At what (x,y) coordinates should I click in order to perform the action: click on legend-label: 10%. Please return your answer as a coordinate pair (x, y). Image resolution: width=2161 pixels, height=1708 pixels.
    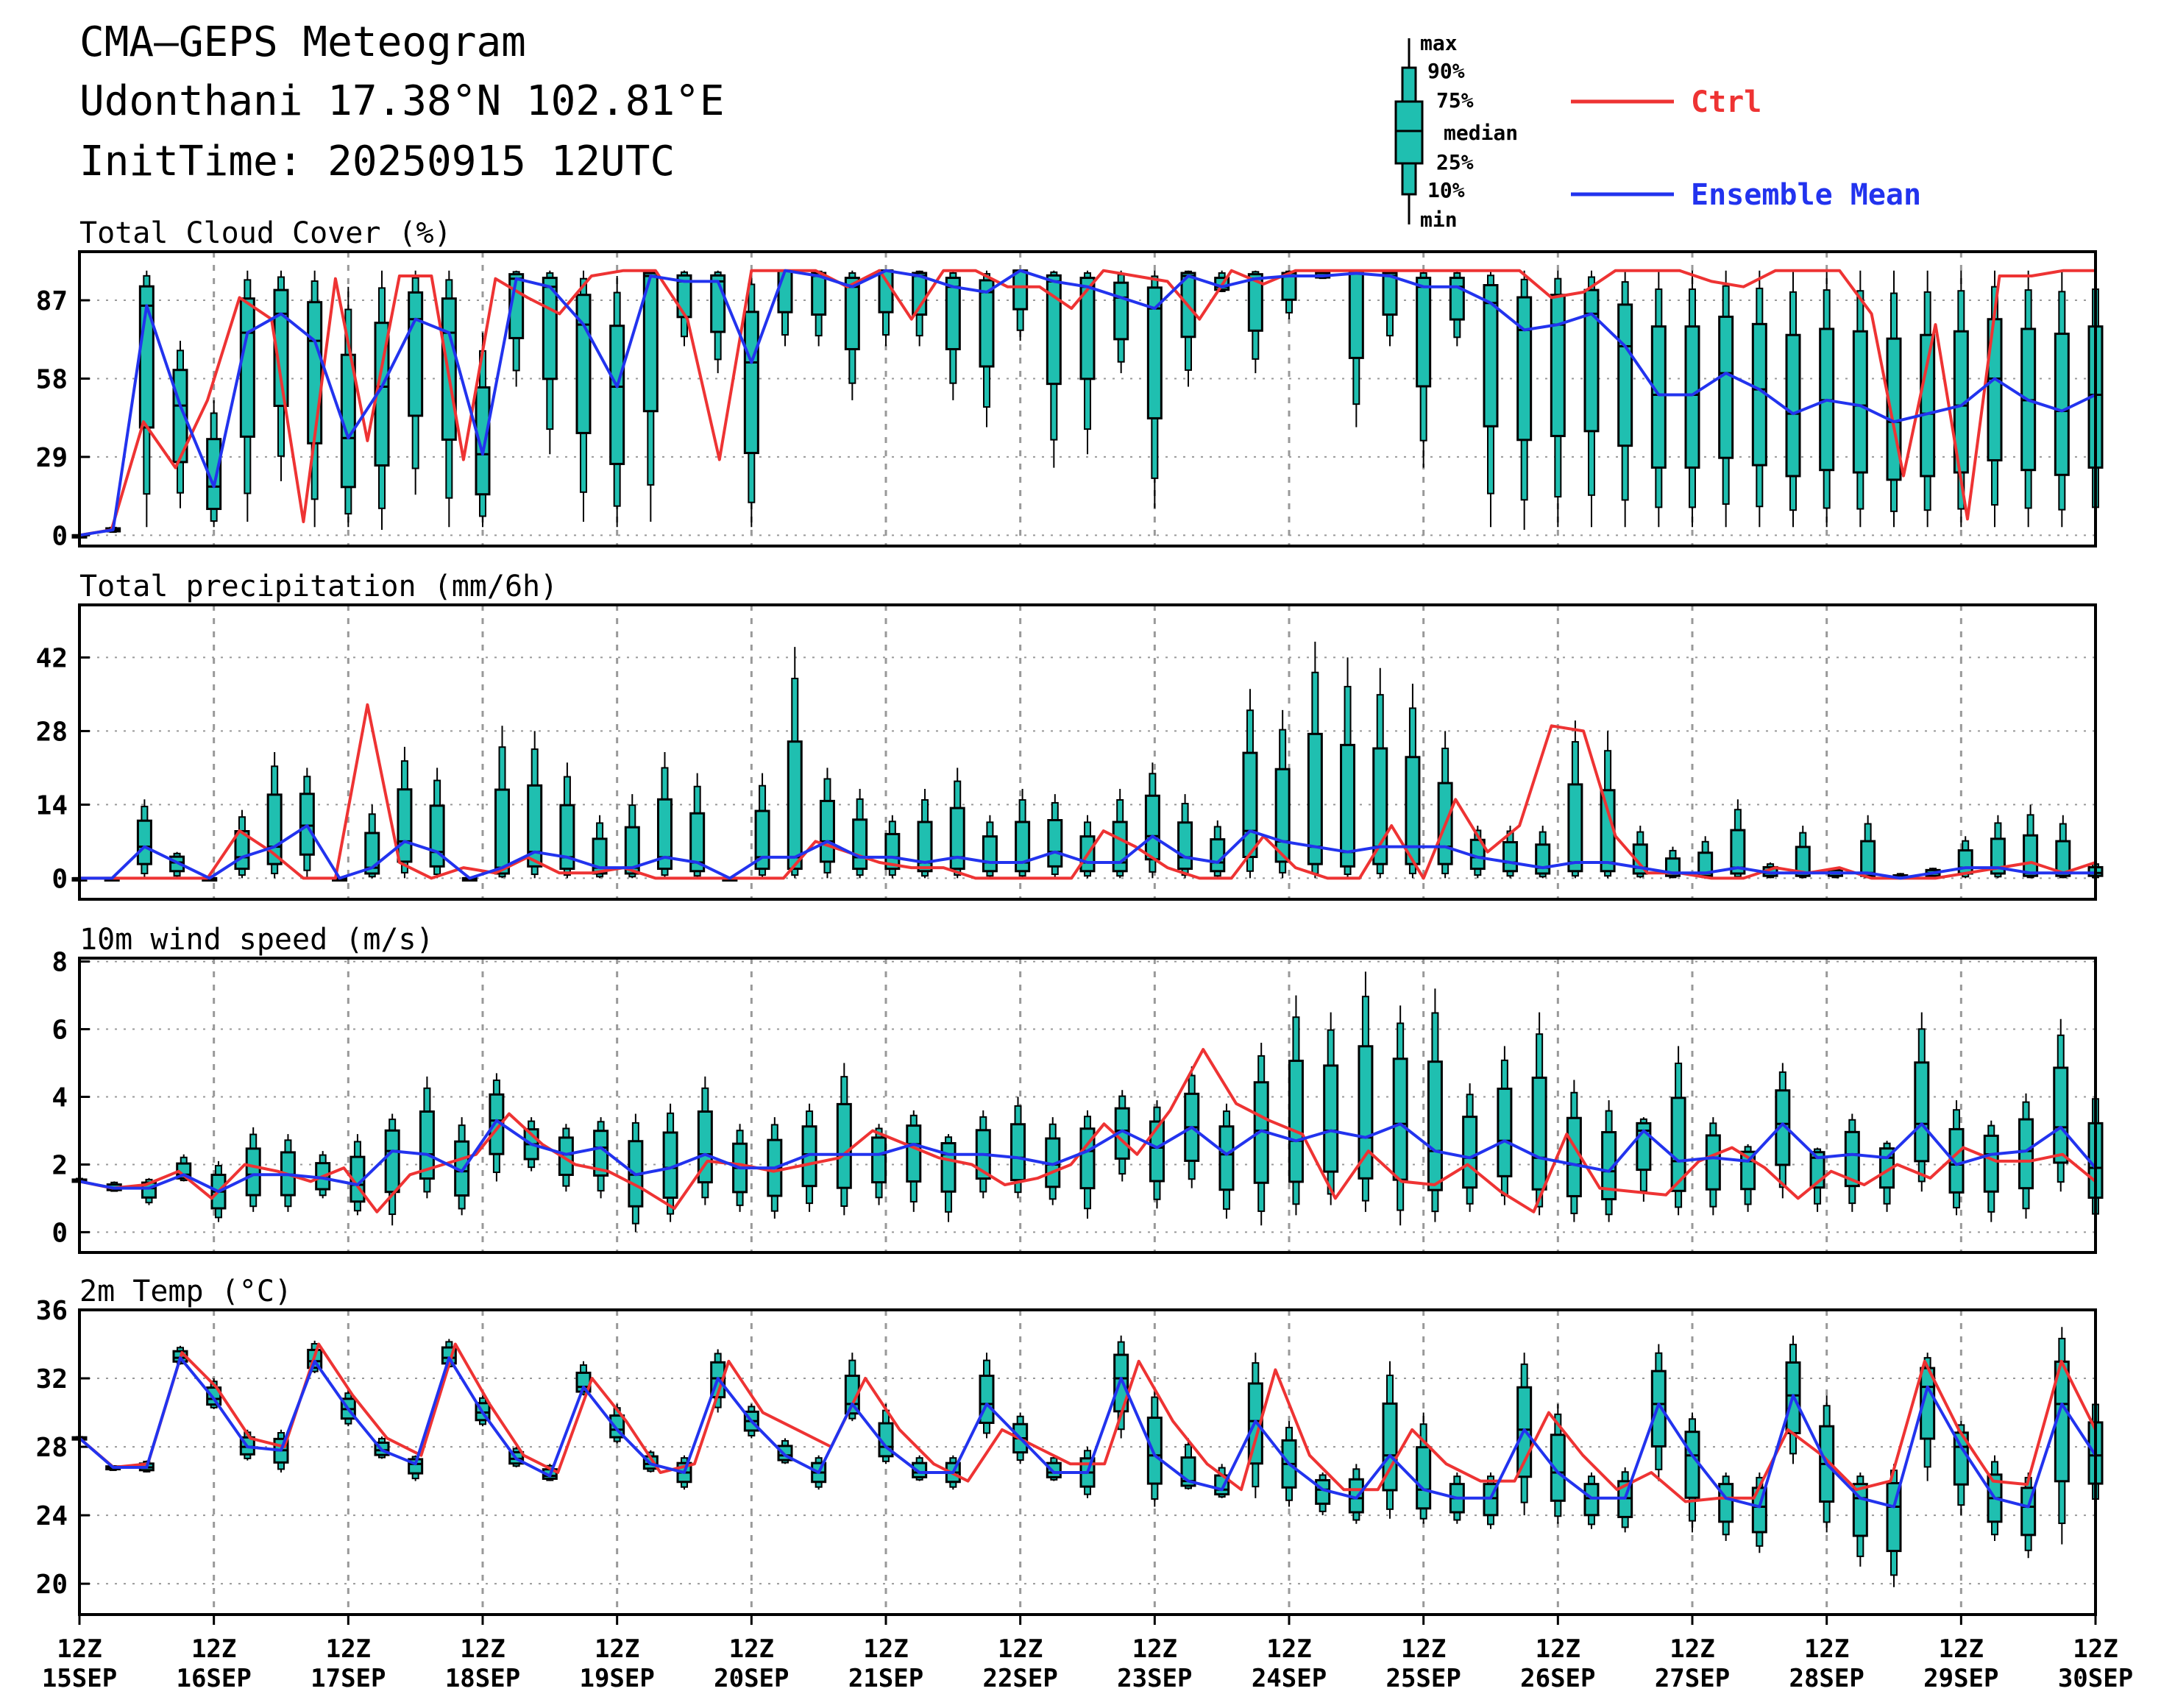
    Looking at the image, I should click on (1446, 190).